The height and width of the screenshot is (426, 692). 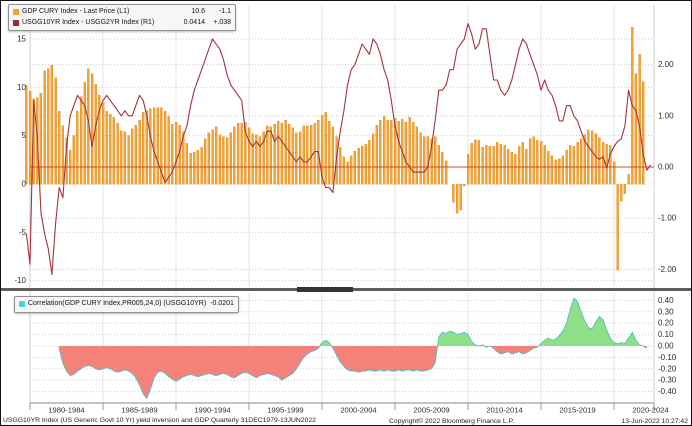 What do you see at coordinates (285, 410) in the screenshot?
I see `svg-text: 1995-1999` at bounding box center [285, 410].